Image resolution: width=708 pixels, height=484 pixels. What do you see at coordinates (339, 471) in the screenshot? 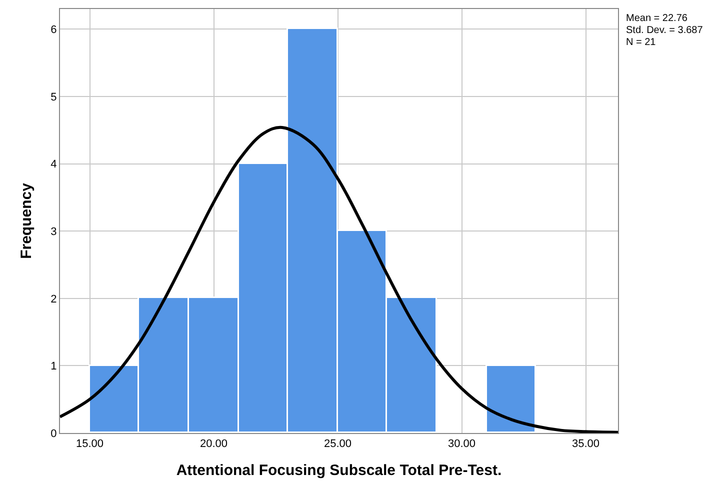
I see `x-axis-title: Attentional Focusing Subscale Total Pre-Test.` at bounding box center [339, 471].